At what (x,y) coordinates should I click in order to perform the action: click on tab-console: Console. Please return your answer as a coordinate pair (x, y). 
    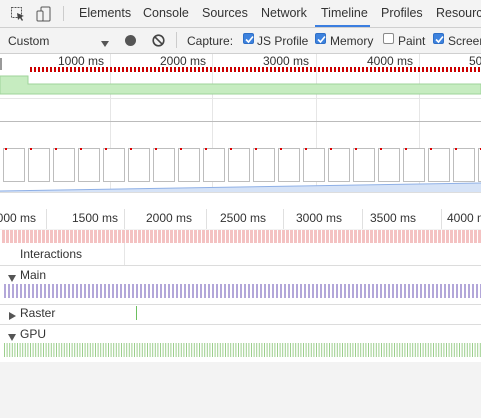
    Looking at the image, I should click on (166, 13).